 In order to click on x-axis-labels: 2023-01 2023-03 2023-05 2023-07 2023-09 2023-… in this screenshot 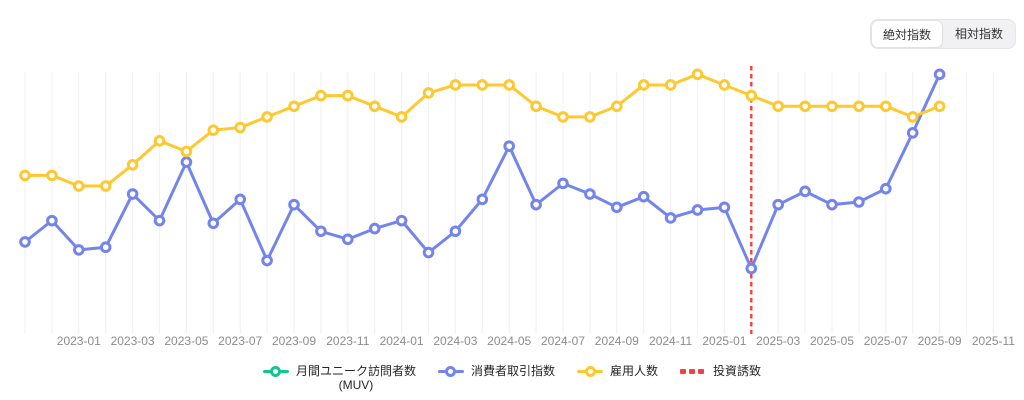, I will do `click(536, 341)`.